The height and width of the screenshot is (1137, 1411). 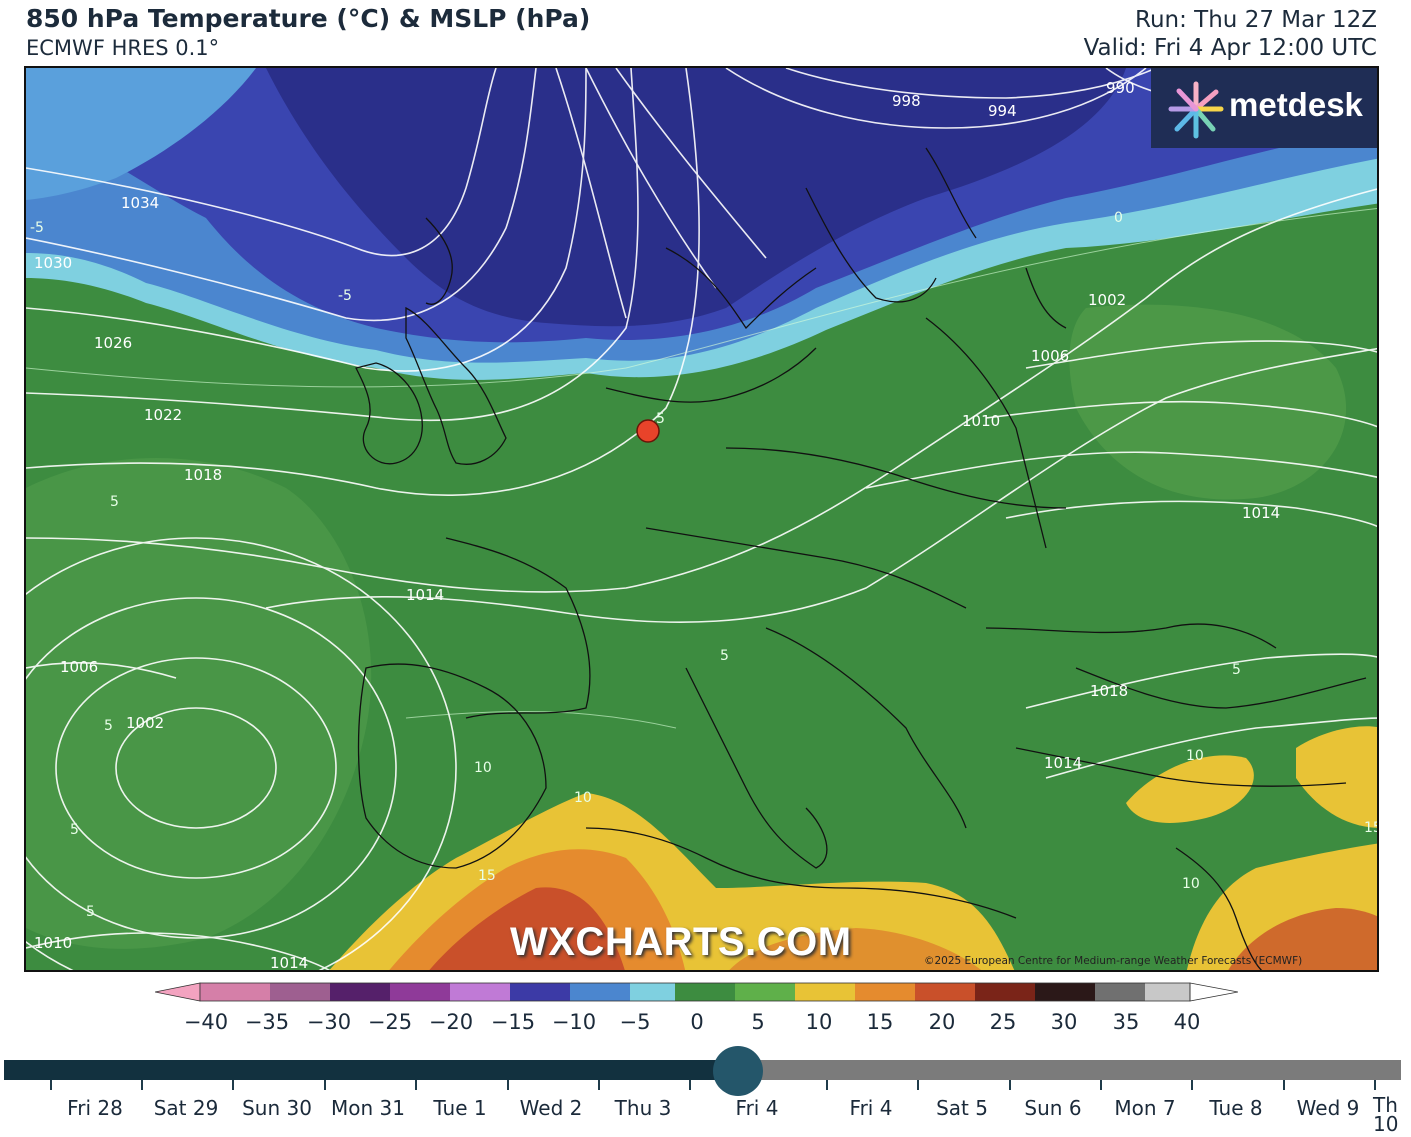 I want to click on scale-tick-label: 20, so click(x=942, y=1022).